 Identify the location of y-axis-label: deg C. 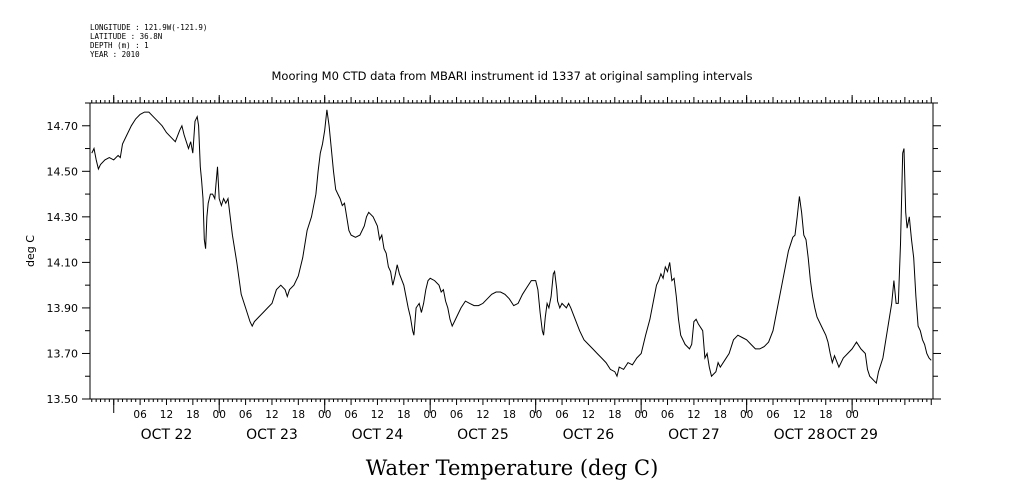
(30, 251).